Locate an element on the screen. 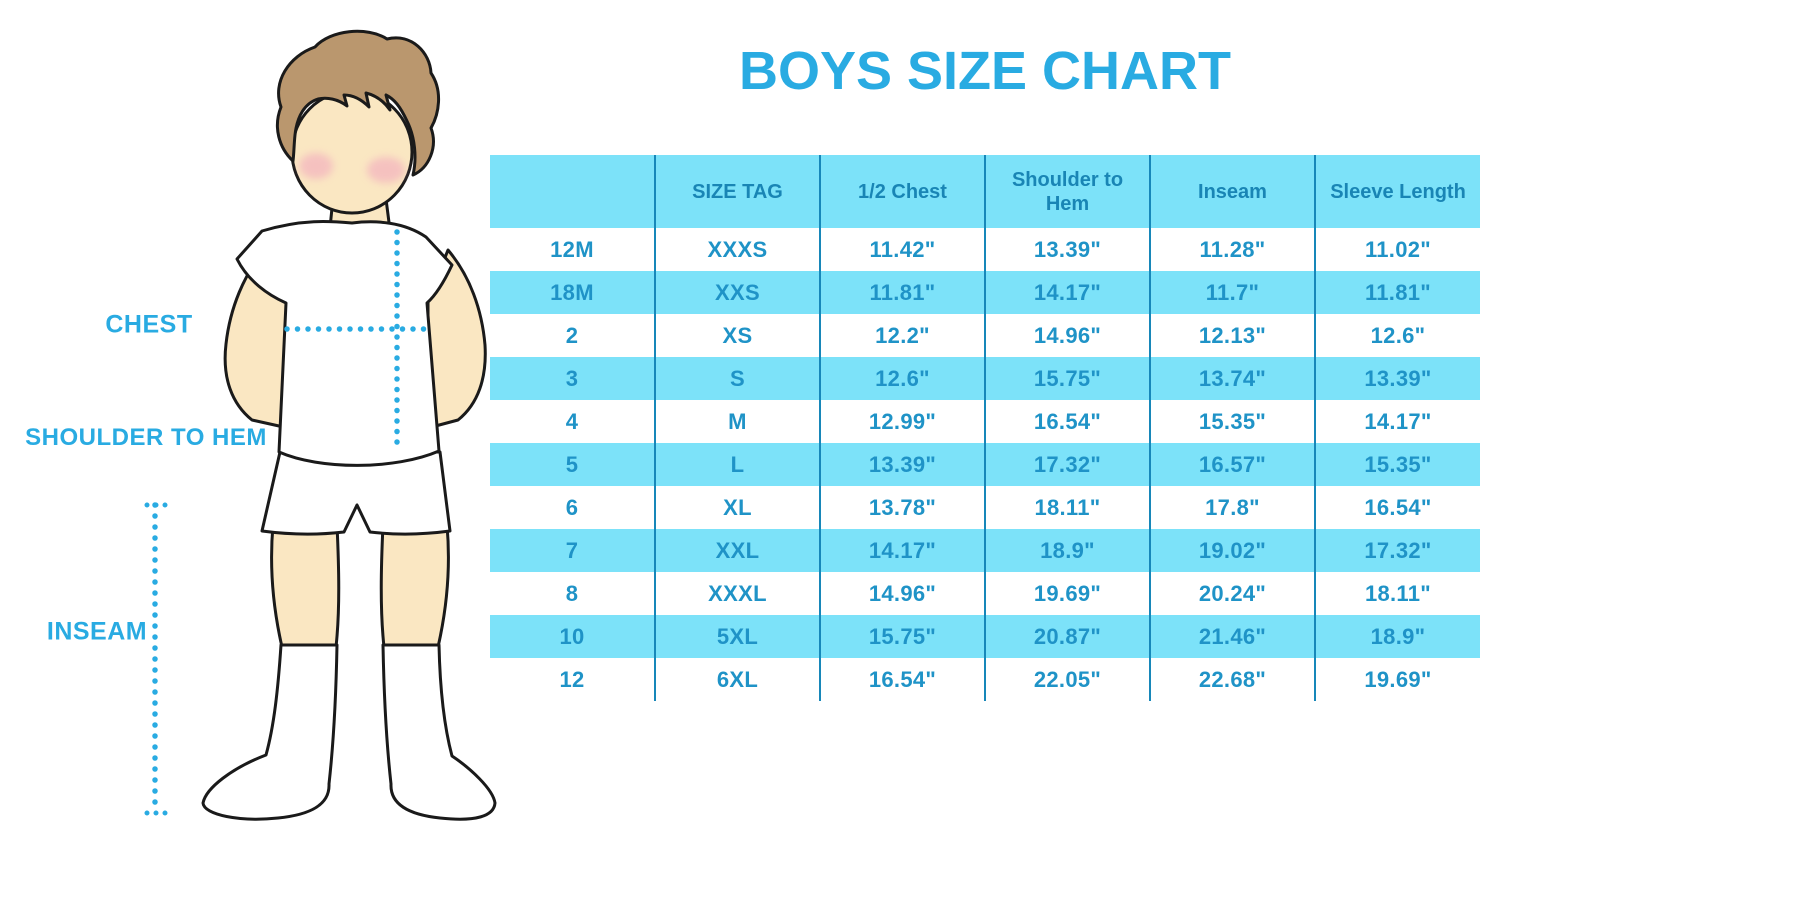 The image size is (1800, 900). value-cell: 19.02" is located at coordinates (1232, 550).